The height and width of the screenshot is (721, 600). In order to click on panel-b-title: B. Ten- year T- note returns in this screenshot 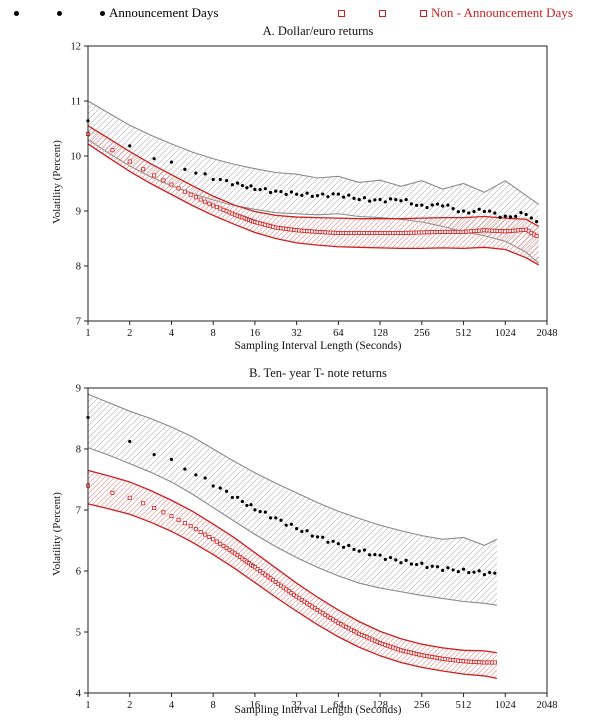, I will do `click(318, 373)`.